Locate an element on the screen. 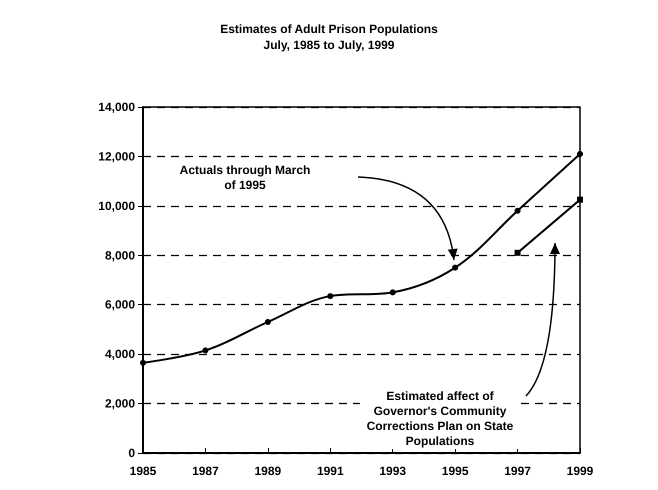 This screenshot has width=658, height=490. annotation: Estimated affect of Governor's Community Corrections Plan on State Populations is located at coordinates (440, 419).